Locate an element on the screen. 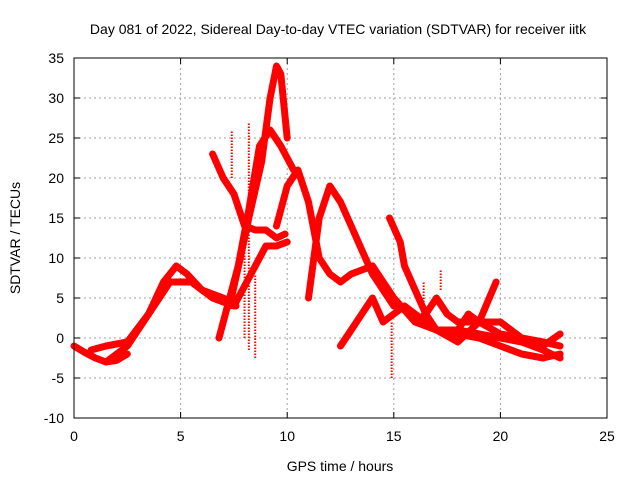  x-tick-label: 10 is located at coordinates (287, 436).